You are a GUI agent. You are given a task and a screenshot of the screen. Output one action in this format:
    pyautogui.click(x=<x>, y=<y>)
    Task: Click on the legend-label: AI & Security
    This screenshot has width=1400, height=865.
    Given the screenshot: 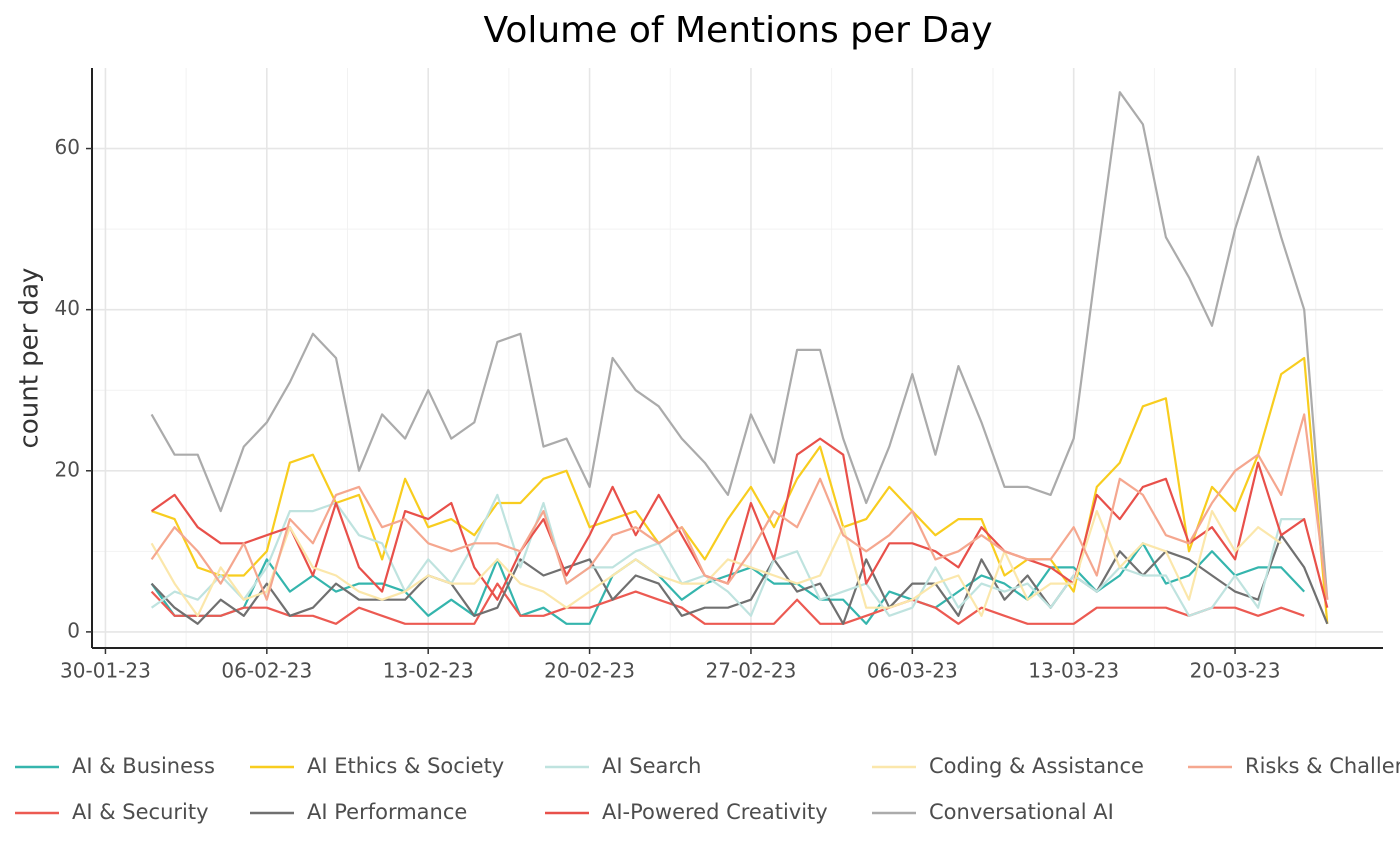 What is the action you would take?
    pyautogui.click(x=140, y=812)
    